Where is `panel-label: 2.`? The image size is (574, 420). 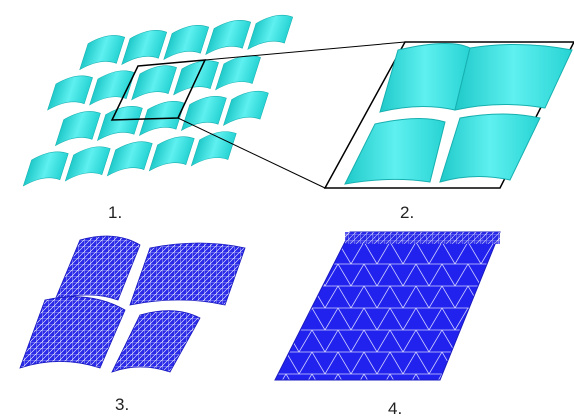
panel-label: 2. is located at coordinates (407, 212).